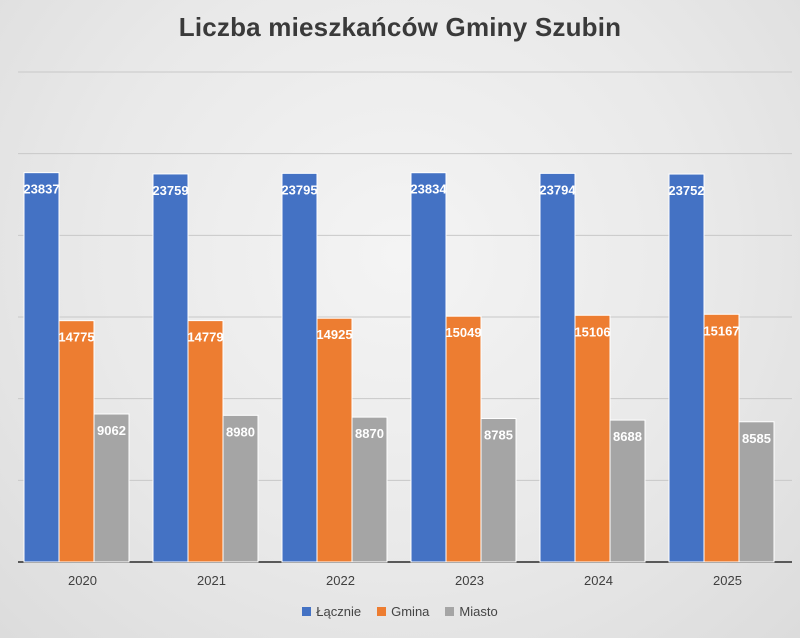  Describe the element at coordinates (478, 611) in the screenshot. I see `legend-label: Miasto` at that location.